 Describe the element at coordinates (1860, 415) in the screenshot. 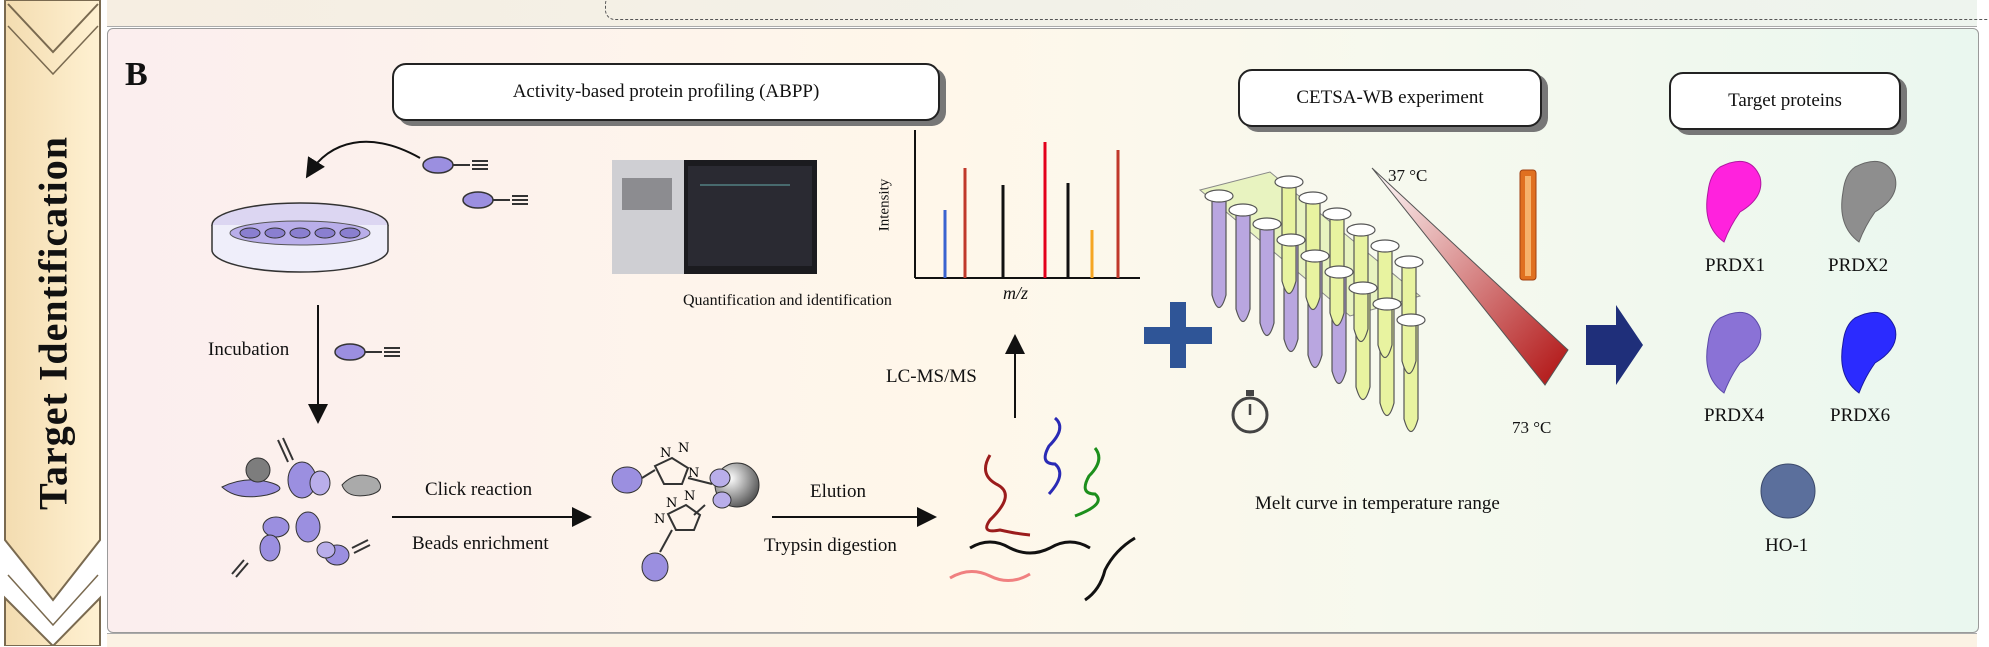

I see `target-label-prdx6: PRDX6` at that location.